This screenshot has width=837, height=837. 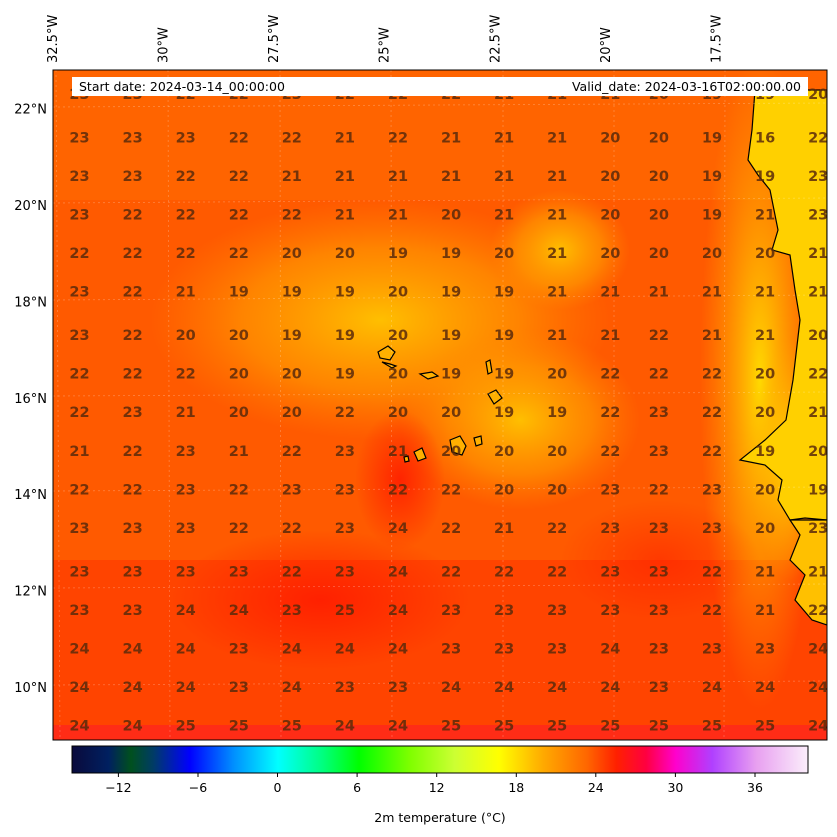 I want to click on valid-date-label: Valid_date: 2024-03-16T02:00:00.00, so click(x=686, y=86).